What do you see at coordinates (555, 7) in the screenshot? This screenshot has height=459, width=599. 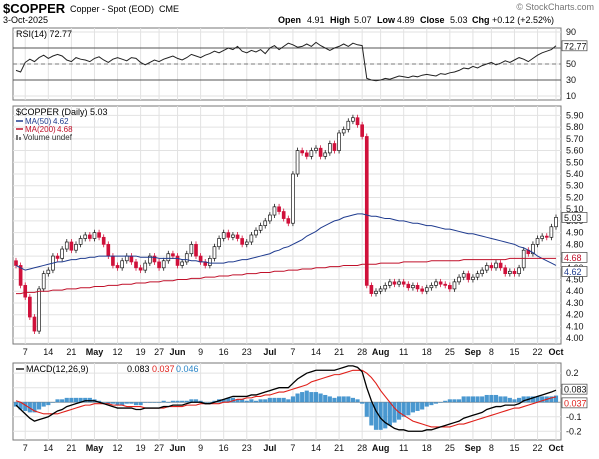 I see `watermark: © StockCharts.com` at bounding box center [555, 7].